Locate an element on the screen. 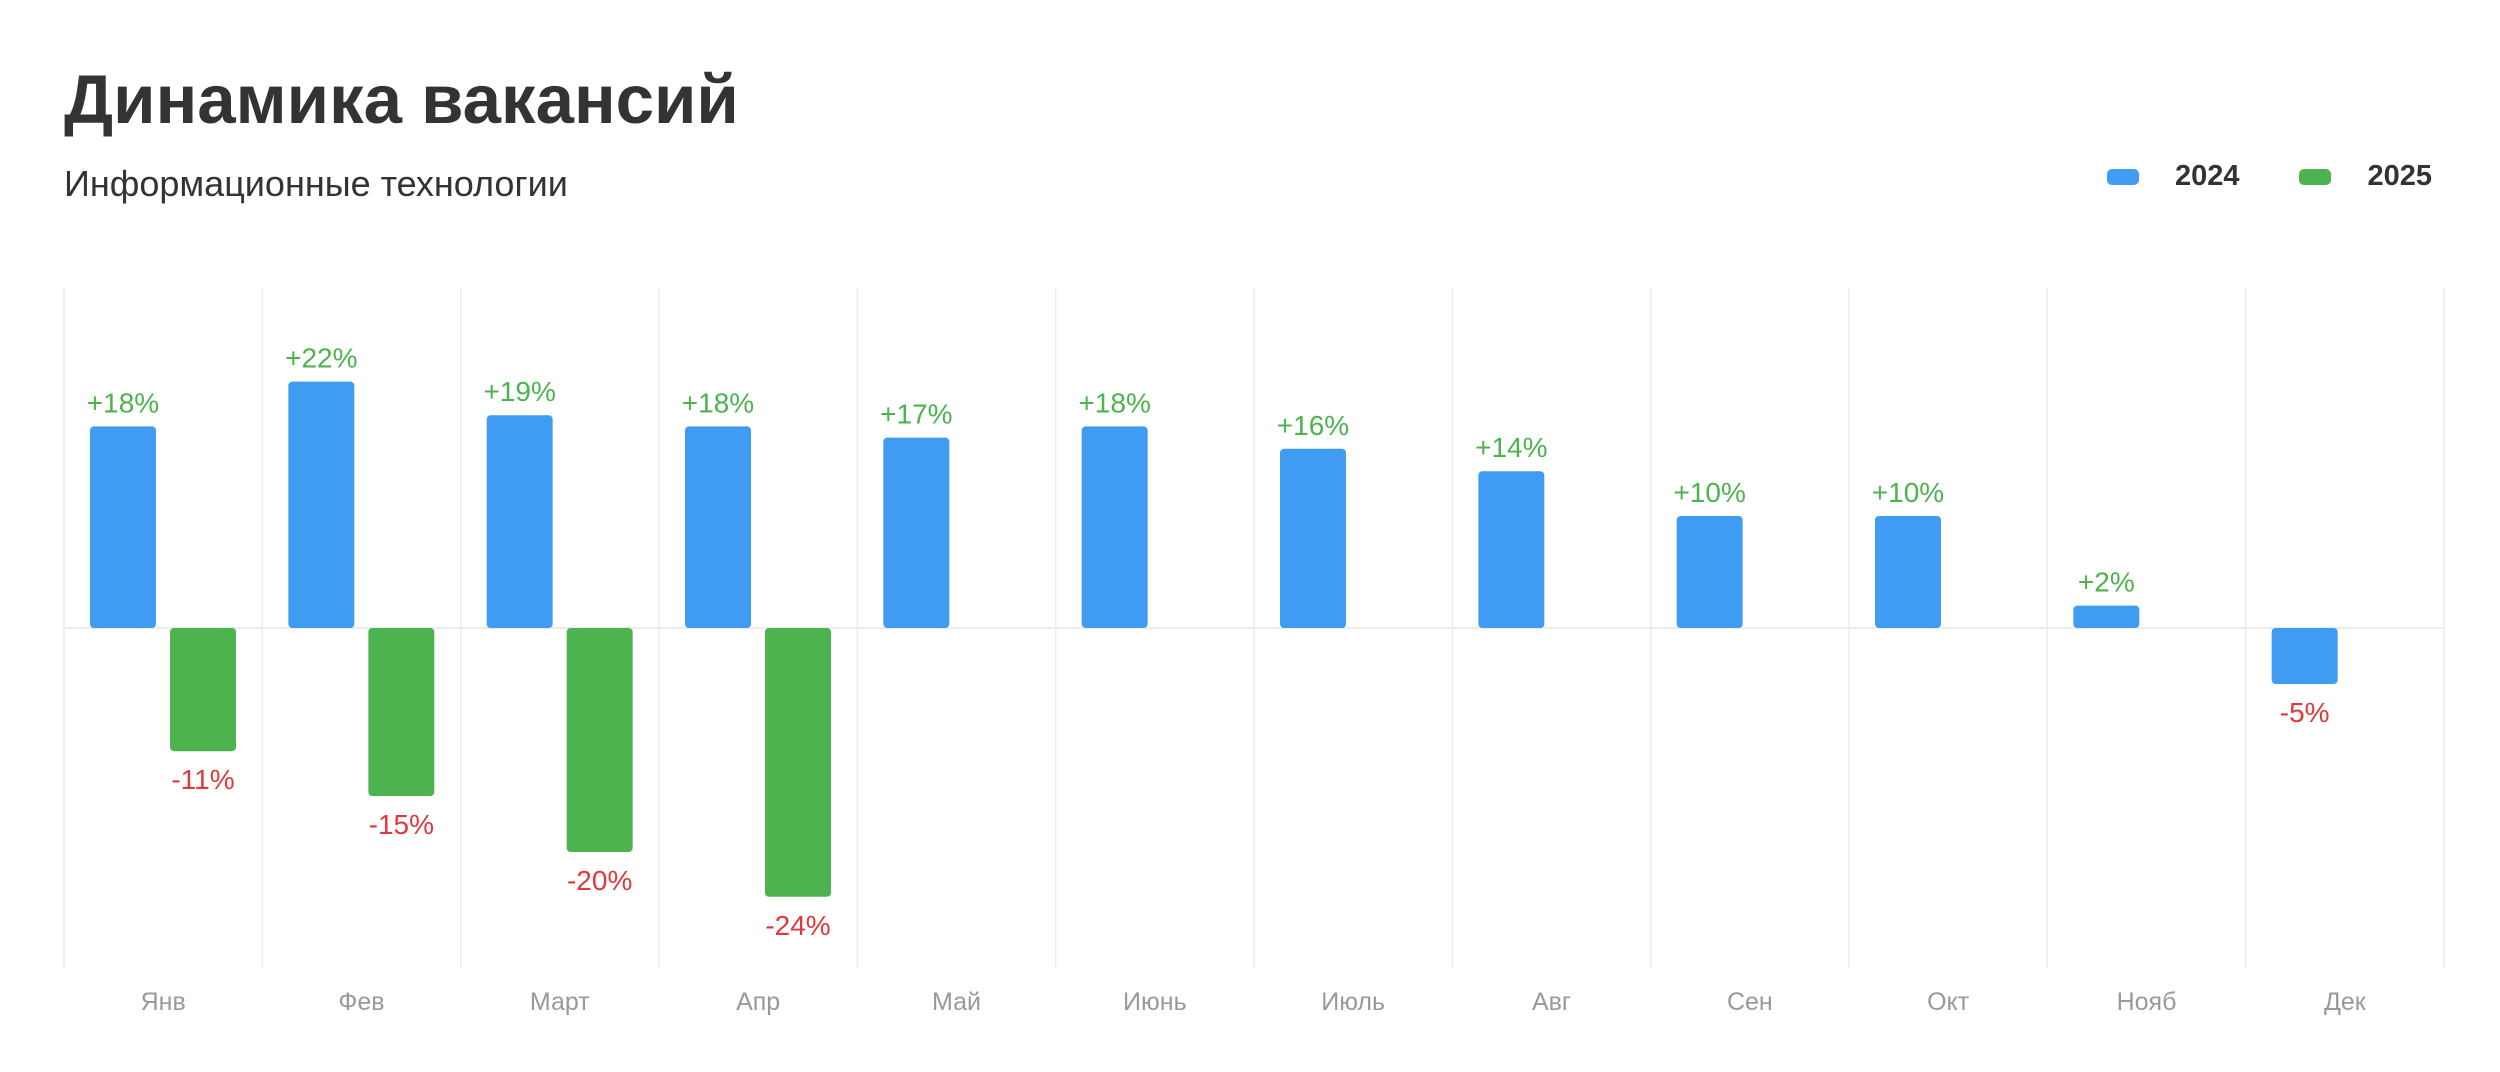 The height and width of the screenshot is (1072, 2500). data-label-2024-8: +14% is located at coordinates (1511, 447).